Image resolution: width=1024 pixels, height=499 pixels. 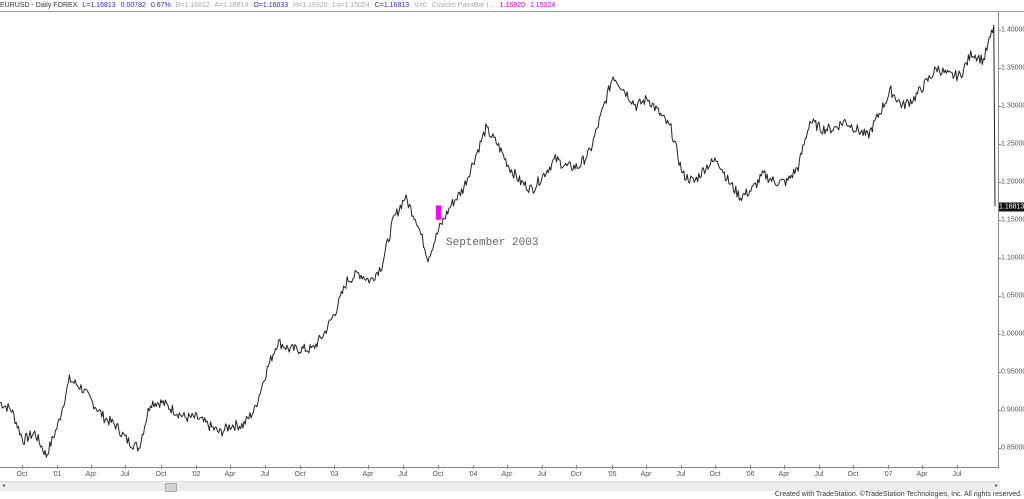 What do you see at coordinates (1012, 68) in the screenshot?
I see `y-tick-label: 1.35000` at bounding box center [1012, 68].